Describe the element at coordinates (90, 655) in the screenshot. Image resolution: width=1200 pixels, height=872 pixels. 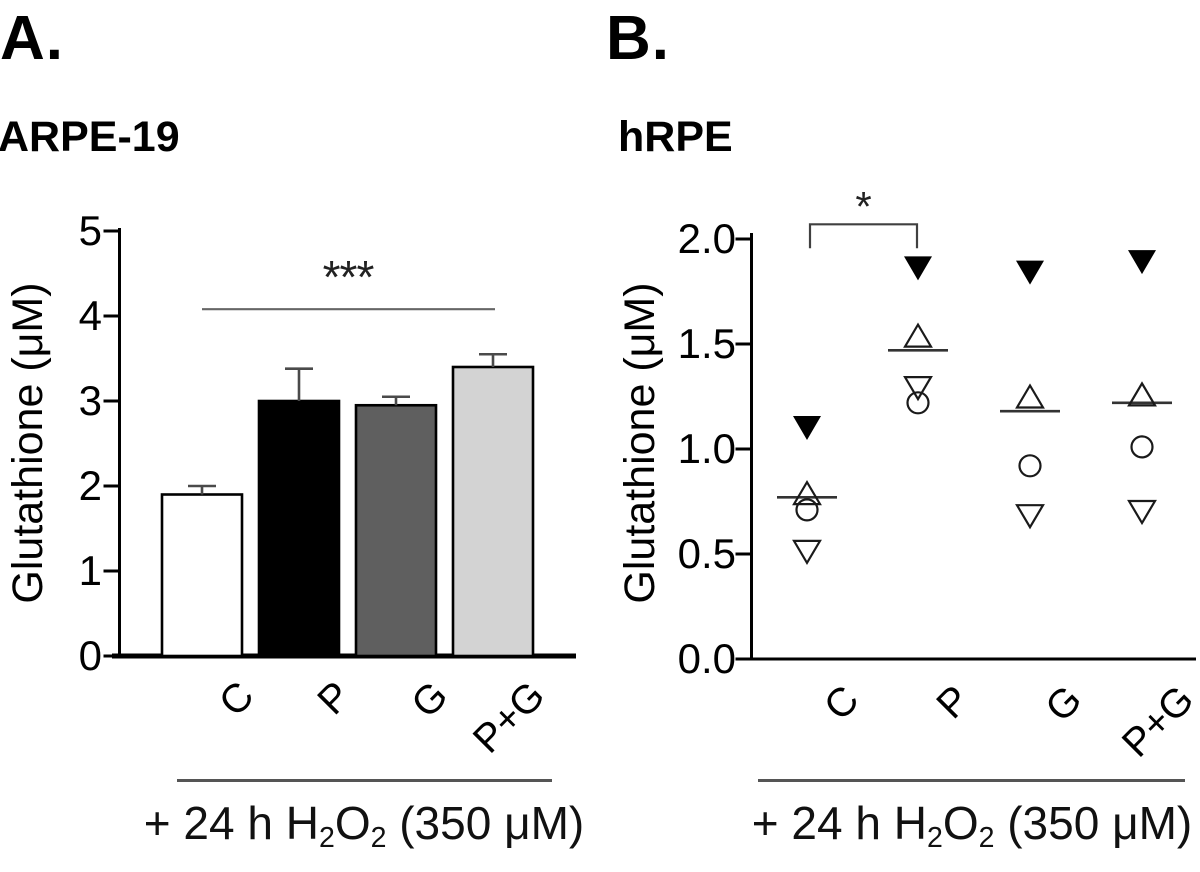
I see `panel-a-y-tick-label: 0` at that location.